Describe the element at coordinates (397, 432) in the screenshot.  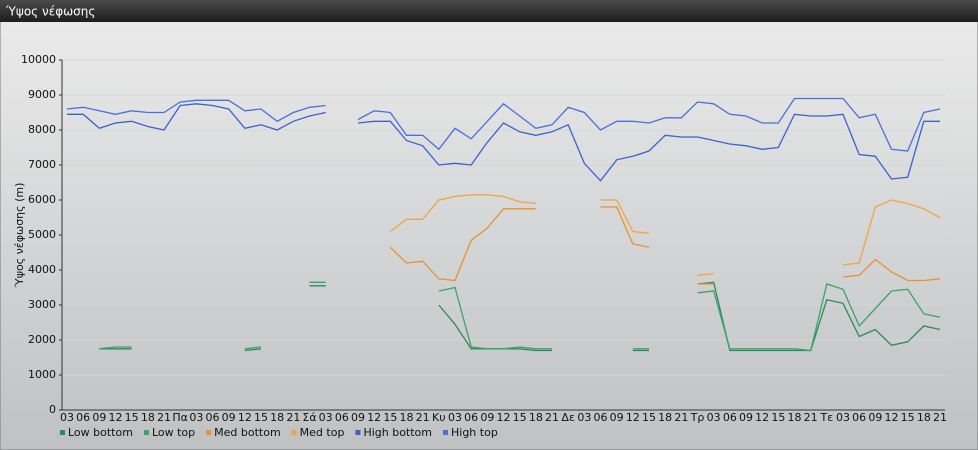
I see `legend-label: High bottom` at that location.